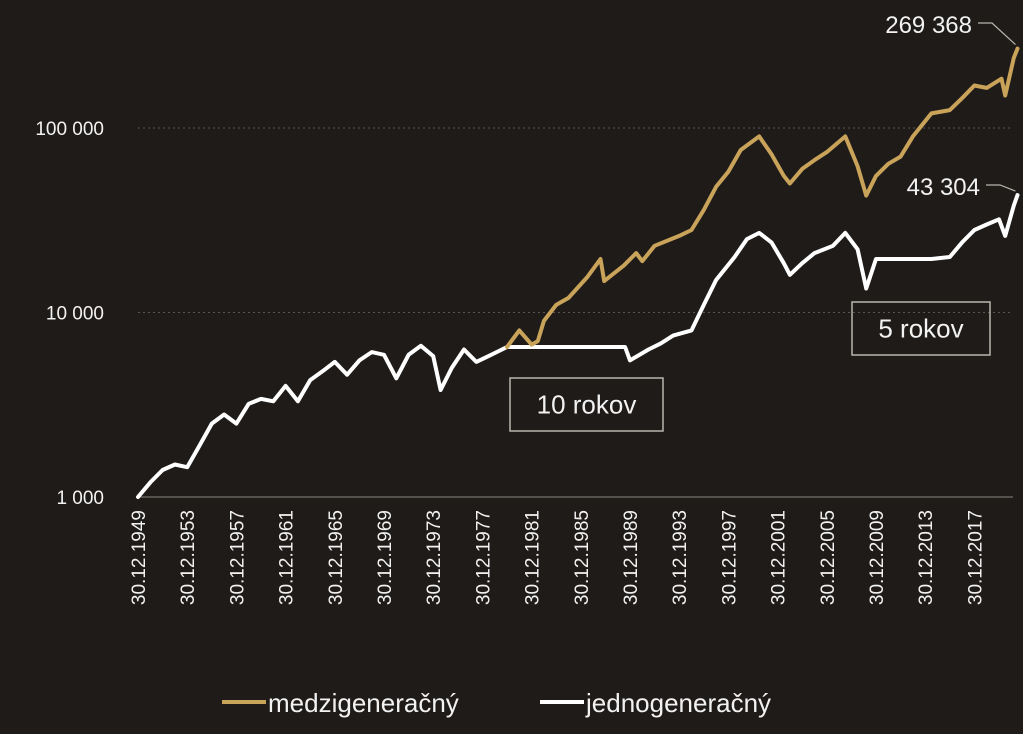 The image size is (1023, 734). Describe the element at coordinates (80, 498) in the screenshot. I see `y-tick-label: 1 000` at that location.